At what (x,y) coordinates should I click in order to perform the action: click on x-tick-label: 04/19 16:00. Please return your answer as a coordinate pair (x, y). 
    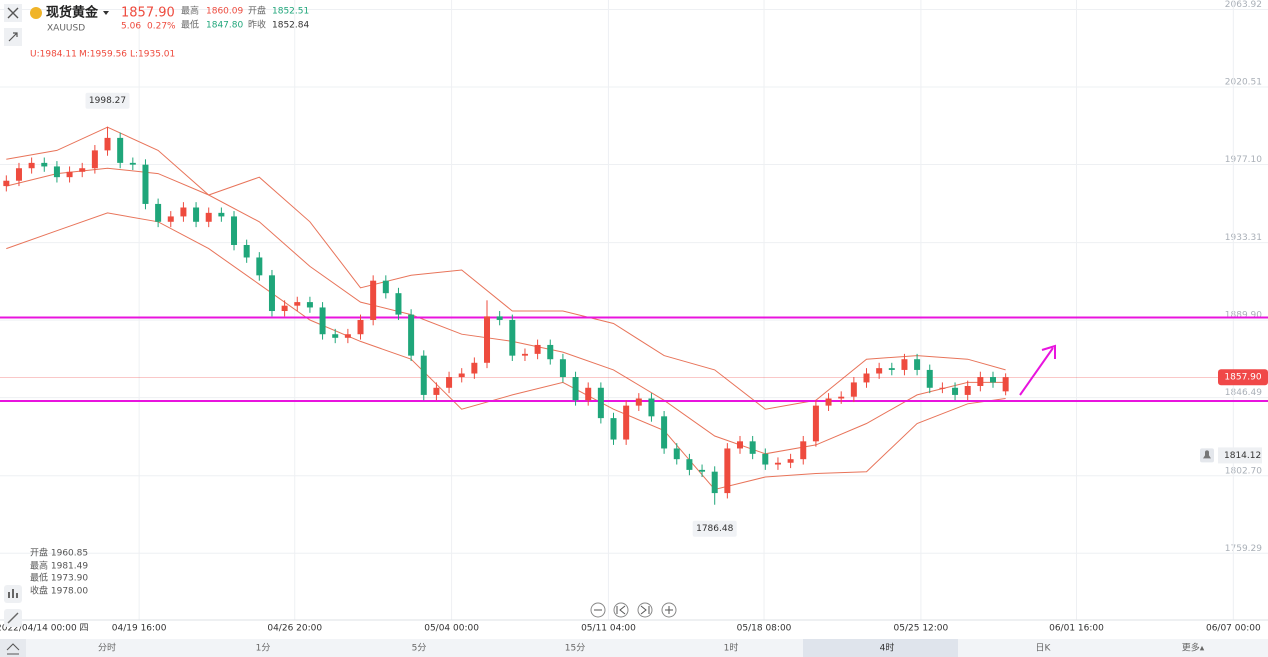
    Looking at the image, I should click on (139, 629).